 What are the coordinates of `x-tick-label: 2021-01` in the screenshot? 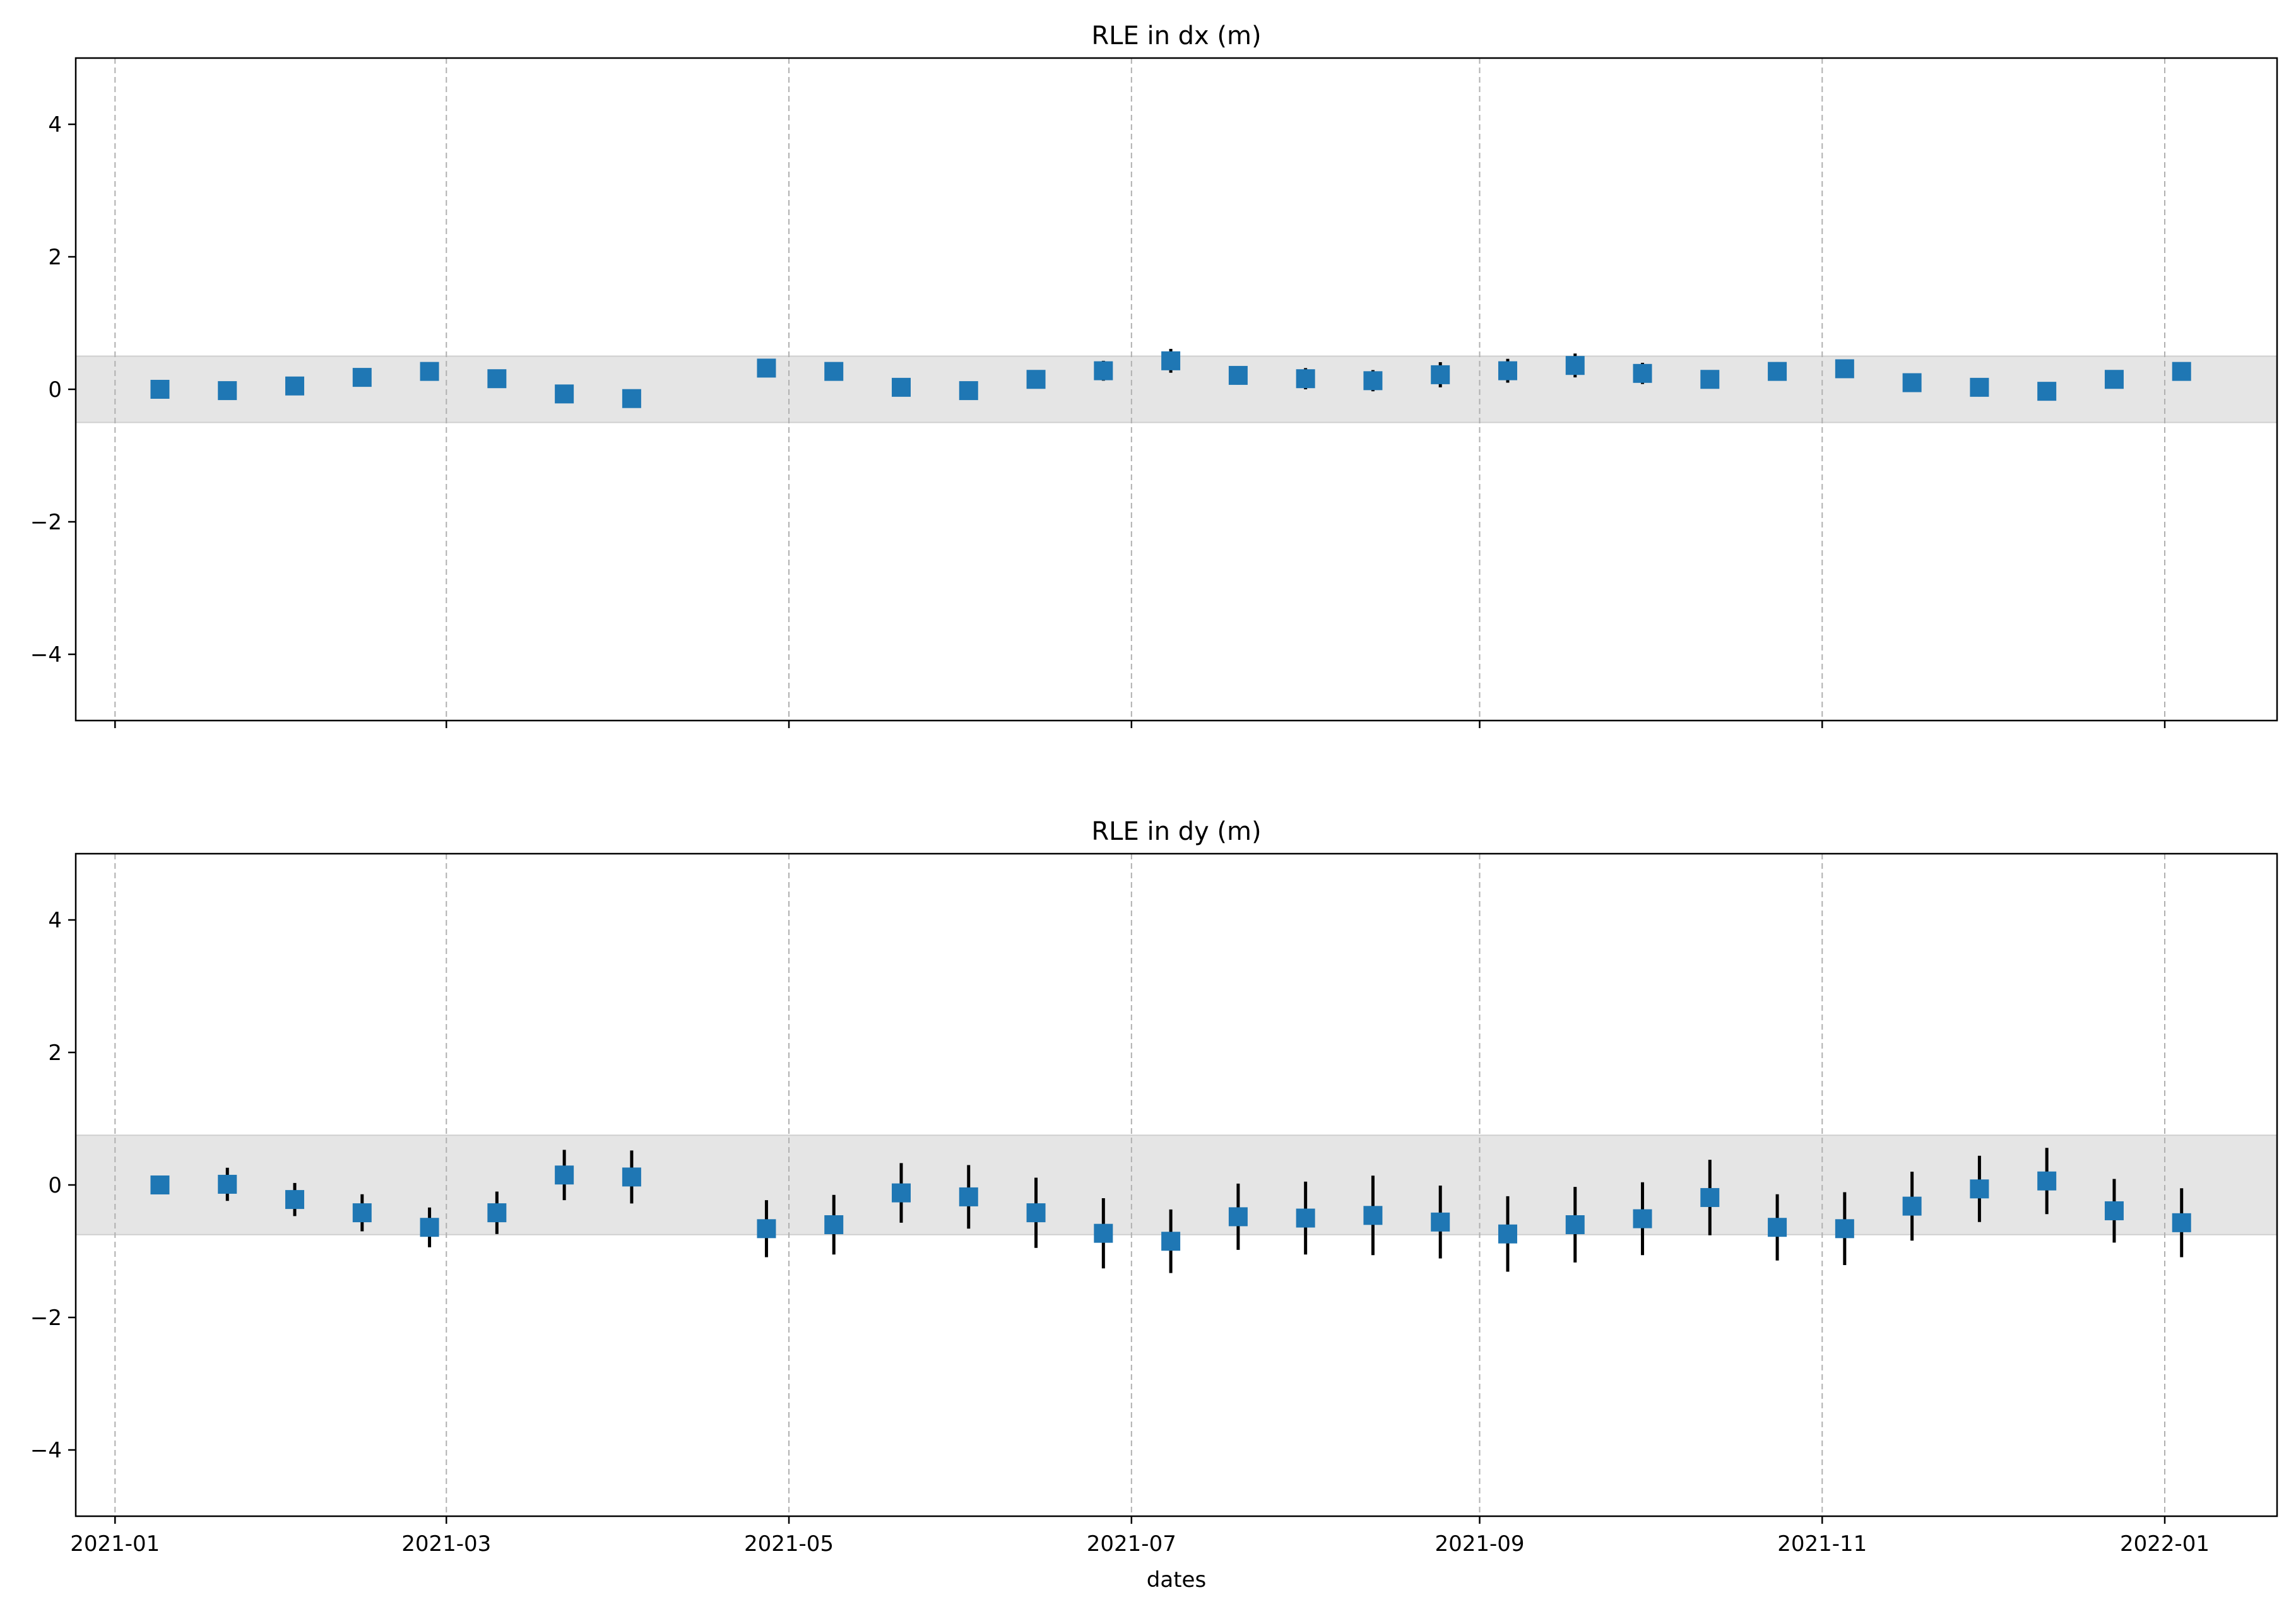 It's located at (115, 1544).